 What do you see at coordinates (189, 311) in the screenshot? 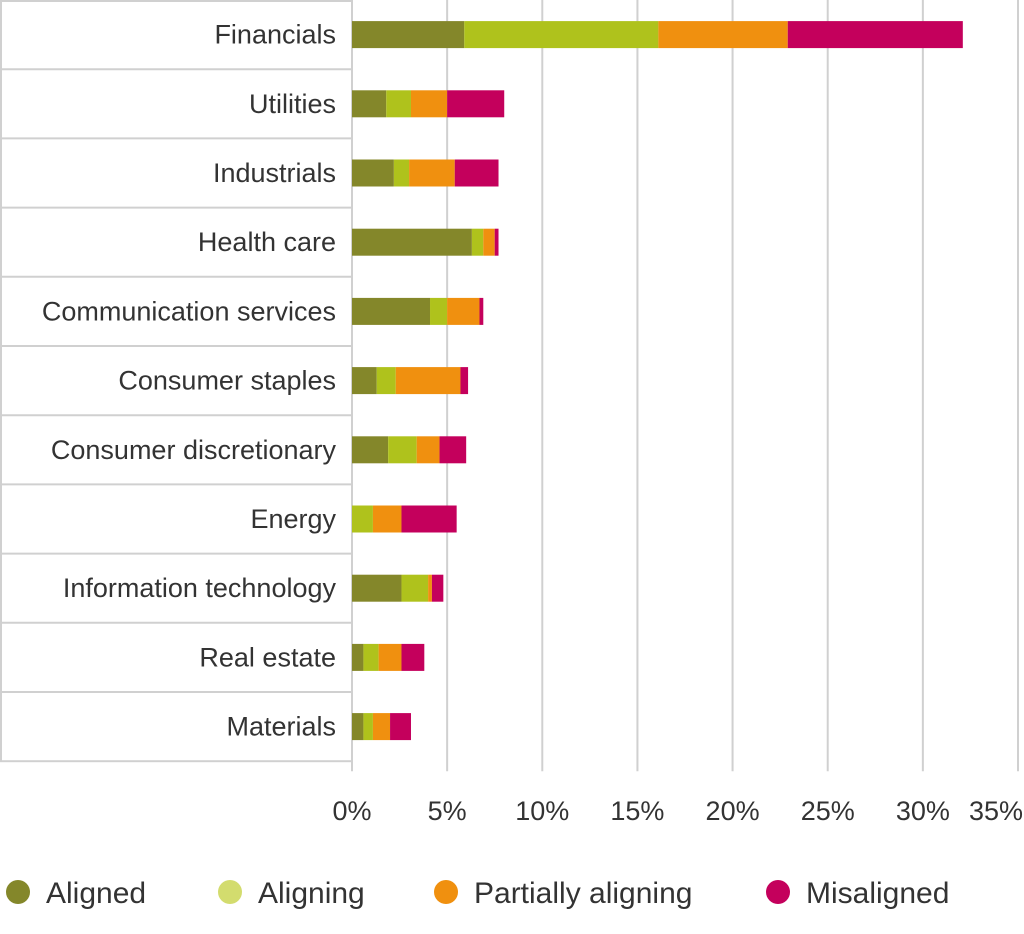
I see `category-label: Communication services` at bounding box center [189, 311].